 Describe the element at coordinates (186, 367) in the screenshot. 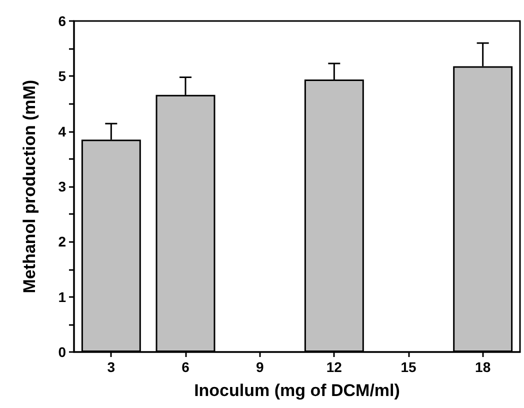

I see `x-tick-label: 6` at that location.